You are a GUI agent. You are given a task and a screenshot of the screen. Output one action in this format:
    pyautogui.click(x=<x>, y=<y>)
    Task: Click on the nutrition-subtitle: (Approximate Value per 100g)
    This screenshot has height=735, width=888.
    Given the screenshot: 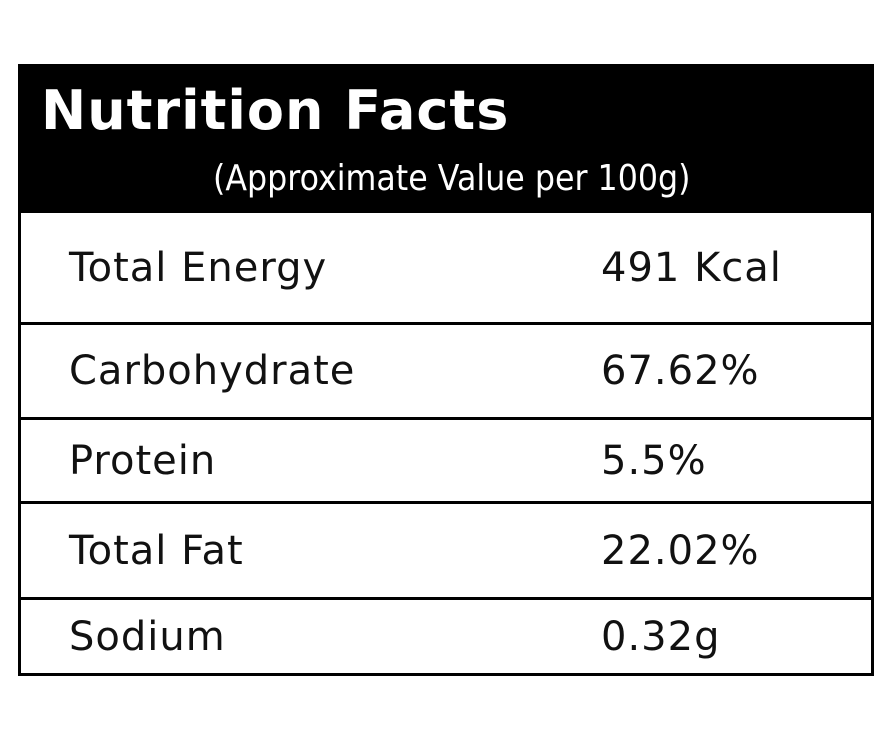 What is the action you would take?
    pyautogui.click(x=452, y=178)
    